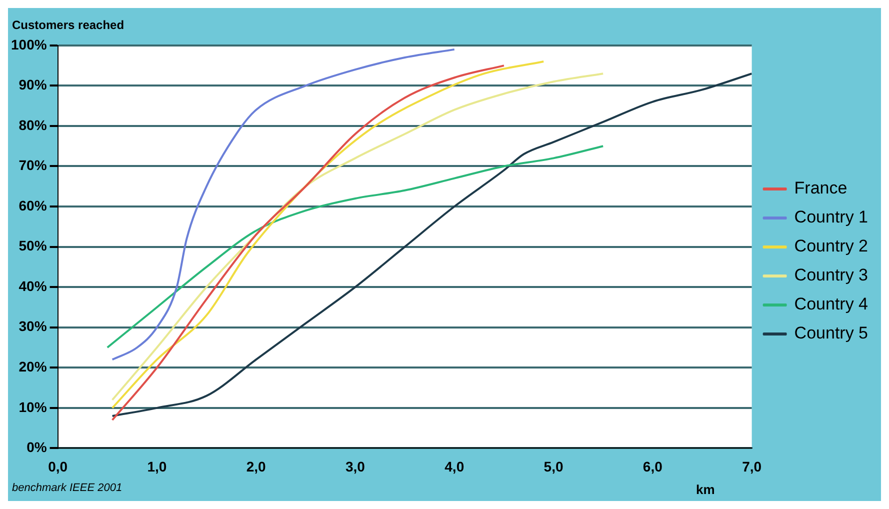 Image resolution: width=889 pixels, height=509 pixels. Describe the element at coordinates (67, 488) in the screenshot. I see `text: benchmark IEEE 2001` at that location.